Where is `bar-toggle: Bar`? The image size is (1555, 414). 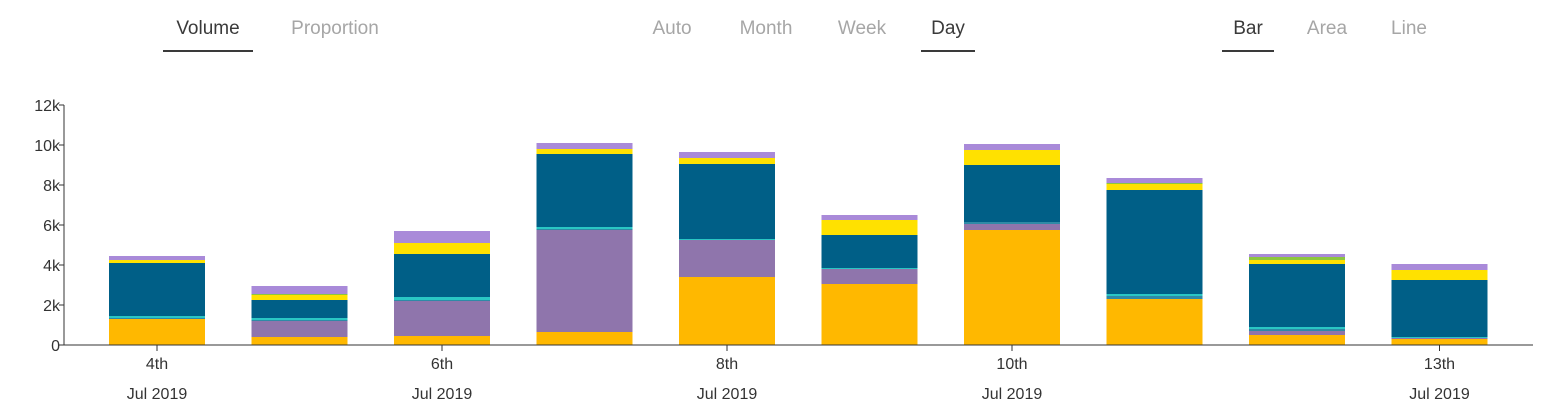 bar-toggle: Bar is located at coordinates (1248, 34).